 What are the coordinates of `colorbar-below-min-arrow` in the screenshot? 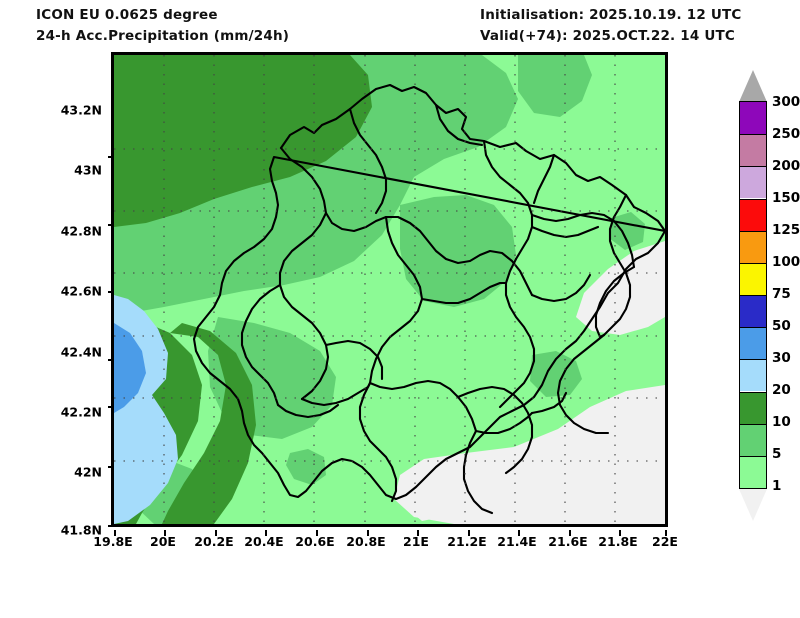 It's located at (753, 505).